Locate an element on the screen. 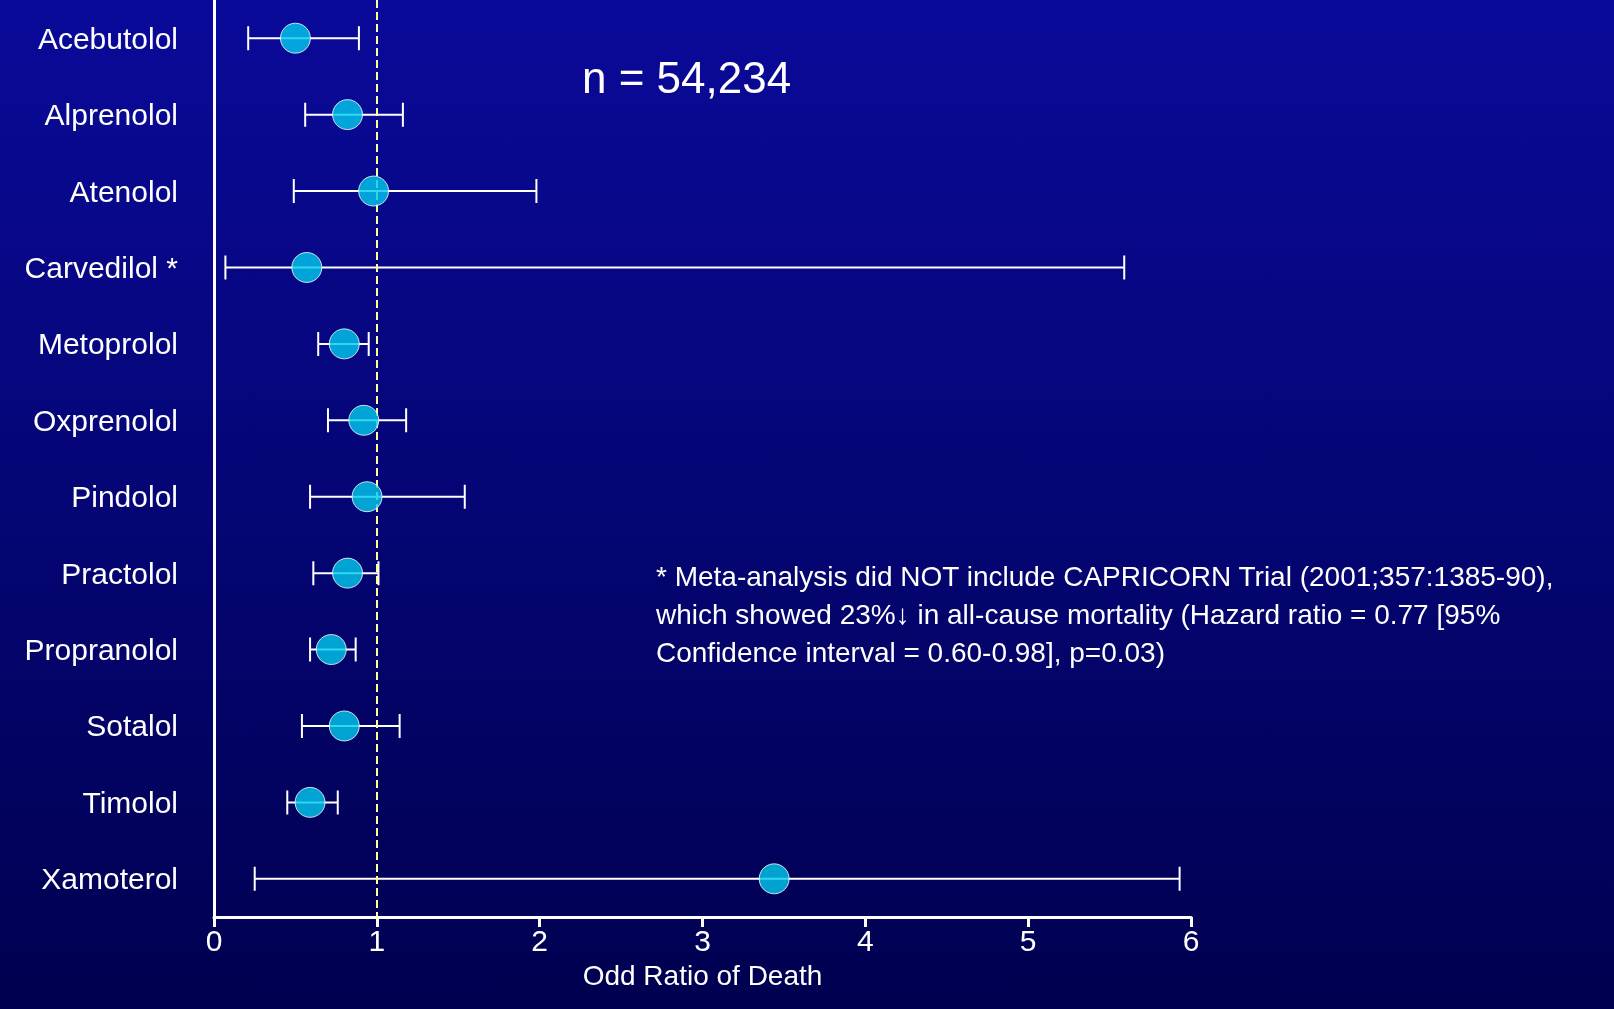 This screenshot has height=1009, width=1614. y-tick-label: Timolol is located at coordinates (130, 802).